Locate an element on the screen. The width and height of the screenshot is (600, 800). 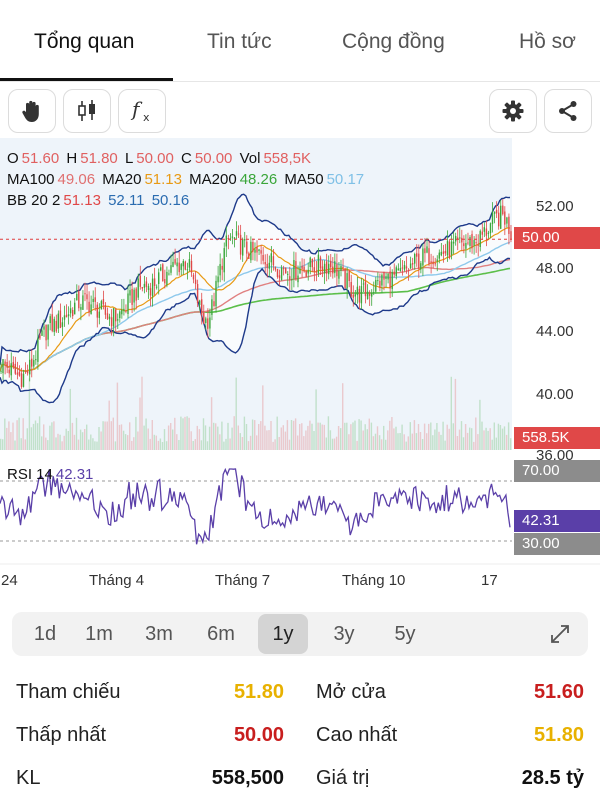
tab-ho-so: Hồ sơ is located at coordinates (547, 41).